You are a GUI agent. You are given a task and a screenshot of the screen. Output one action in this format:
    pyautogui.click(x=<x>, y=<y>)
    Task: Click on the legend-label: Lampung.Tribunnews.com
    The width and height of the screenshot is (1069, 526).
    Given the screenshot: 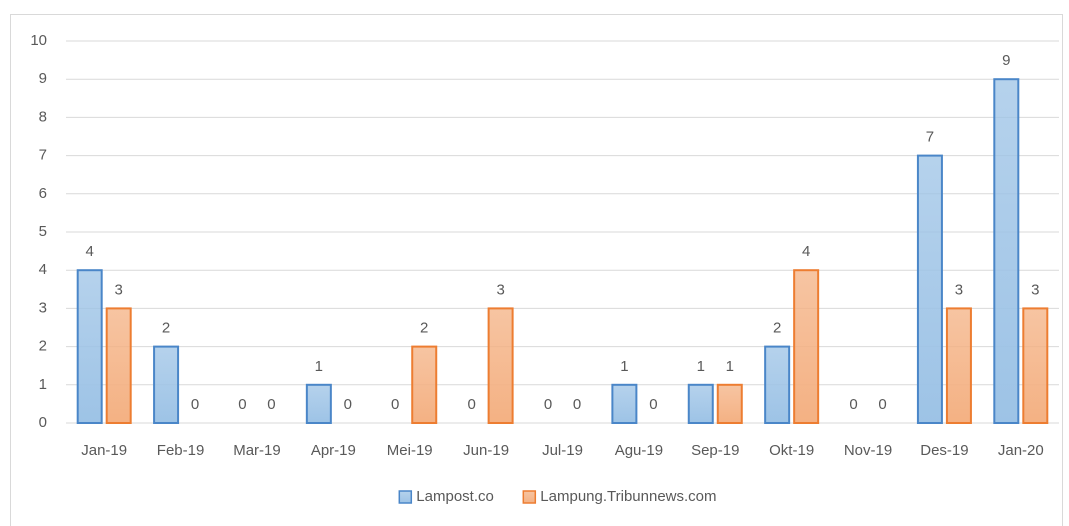 What is the action you would take?
    pyautogui.click(x=628, y=496)
    